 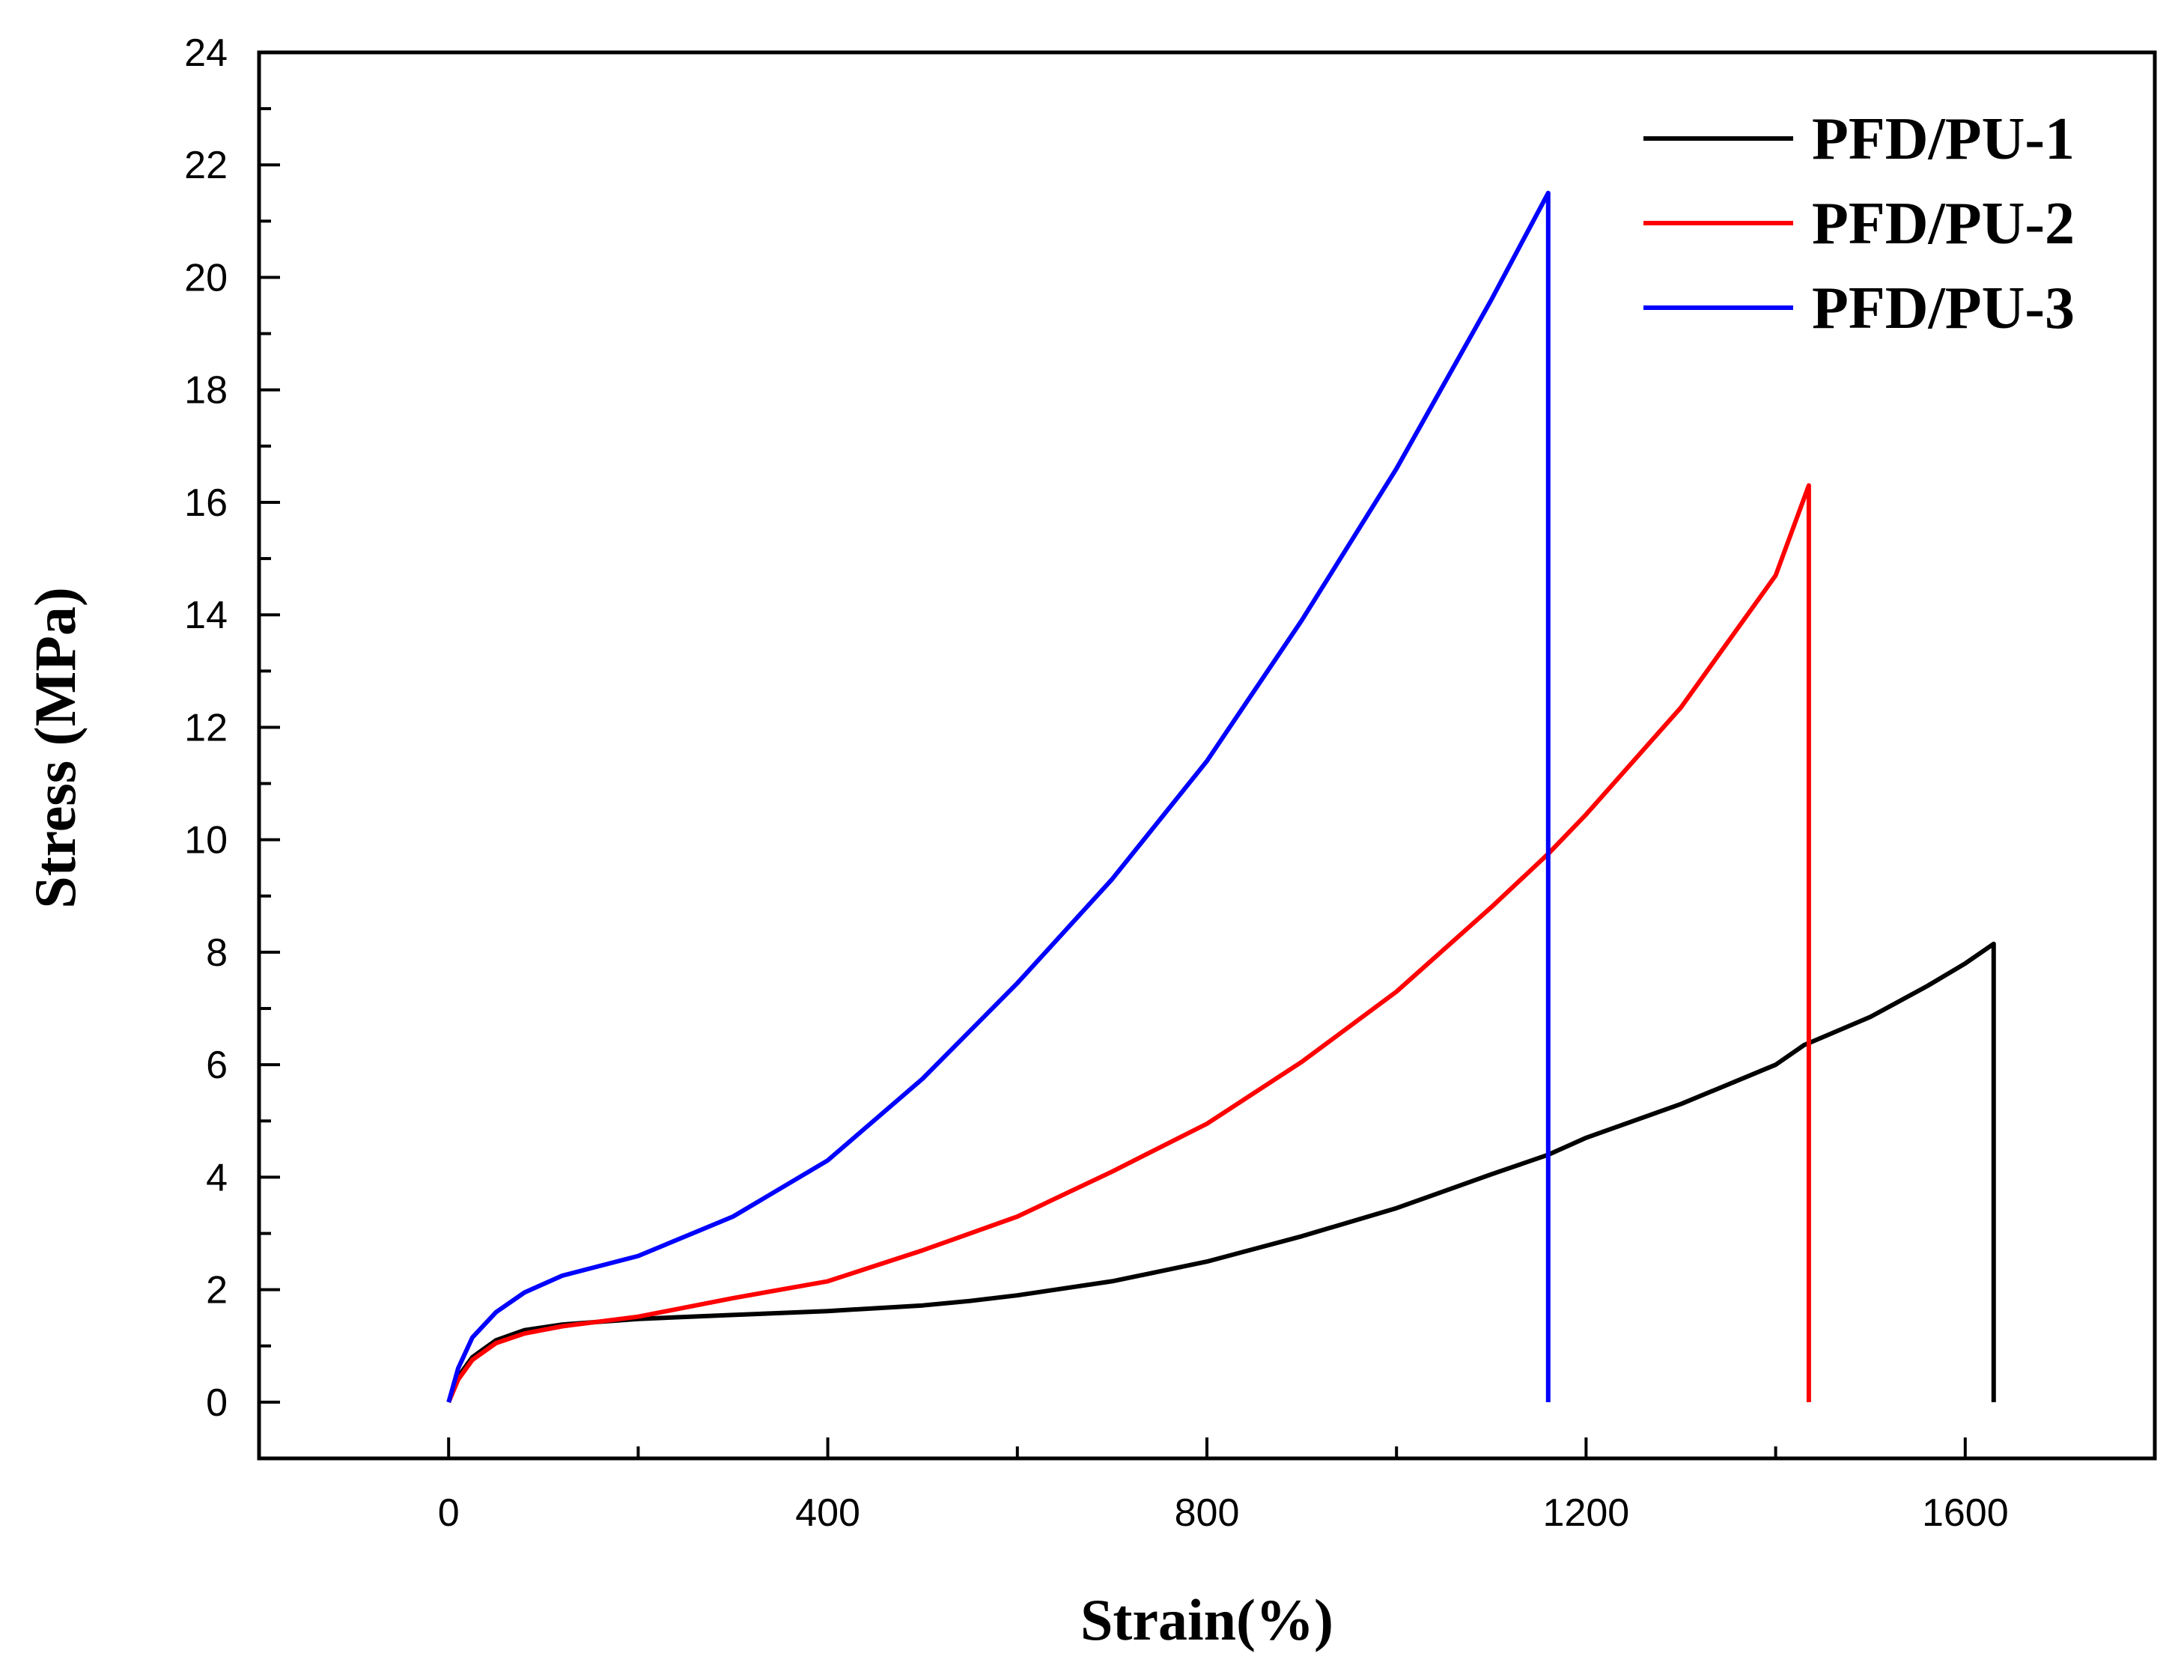 What do you see at coordinates (217, 1065) in the screenshot?
I see `y-tick-label: 6` at bounding box center [217, 1065].